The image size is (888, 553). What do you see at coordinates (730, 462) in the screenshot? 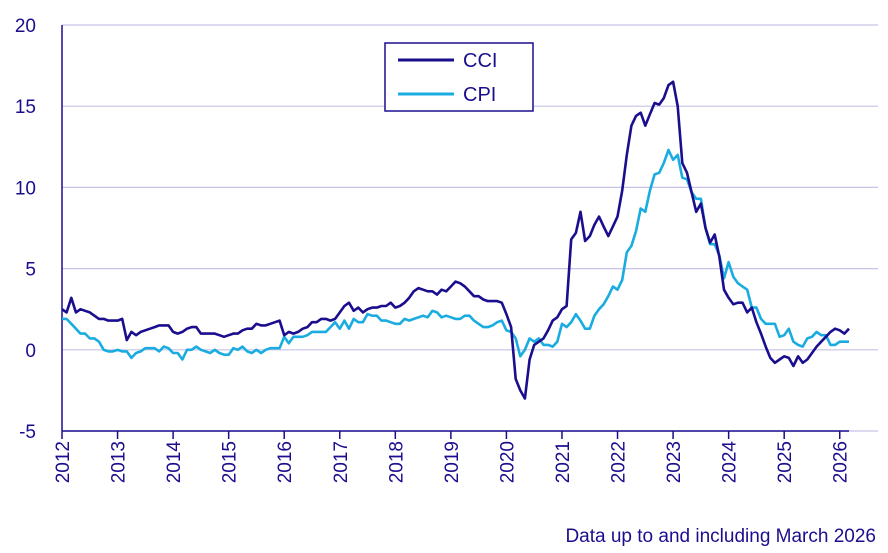
I see `x-tick-label: 2024` at bounding box center [730, 462].